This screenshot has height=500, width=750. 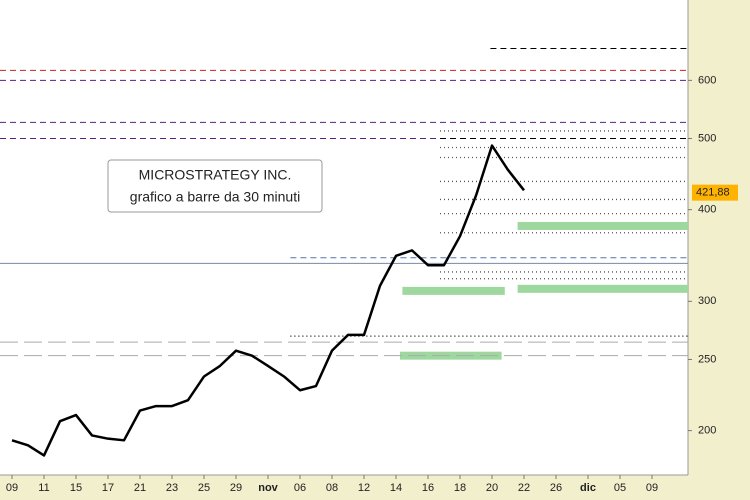 I want to click on y-tick-label: 300, so click(x=707, y=301).